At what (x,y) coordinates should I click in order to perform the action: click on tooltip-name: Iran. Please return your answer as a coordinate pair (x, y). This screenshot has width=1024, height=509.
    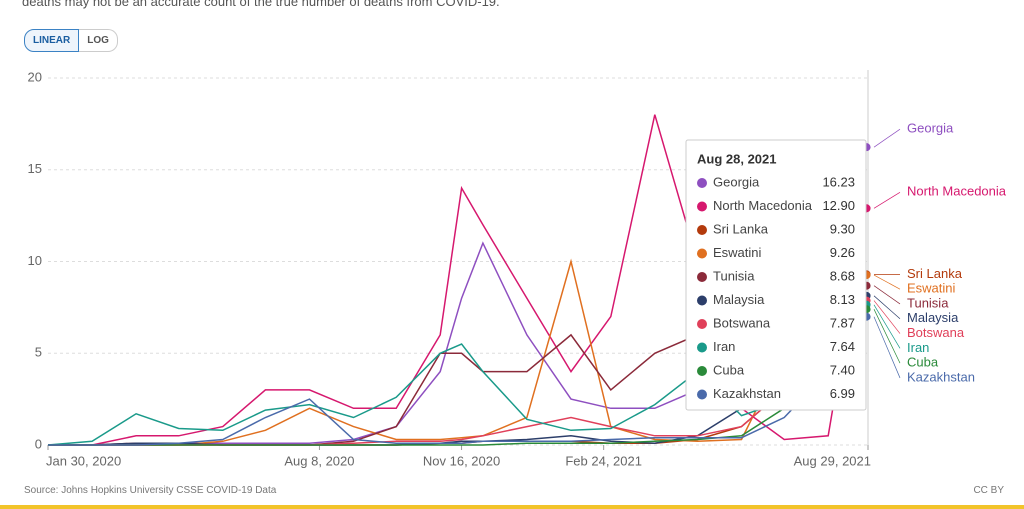
    Looking at the image, I should click on (724, 346).